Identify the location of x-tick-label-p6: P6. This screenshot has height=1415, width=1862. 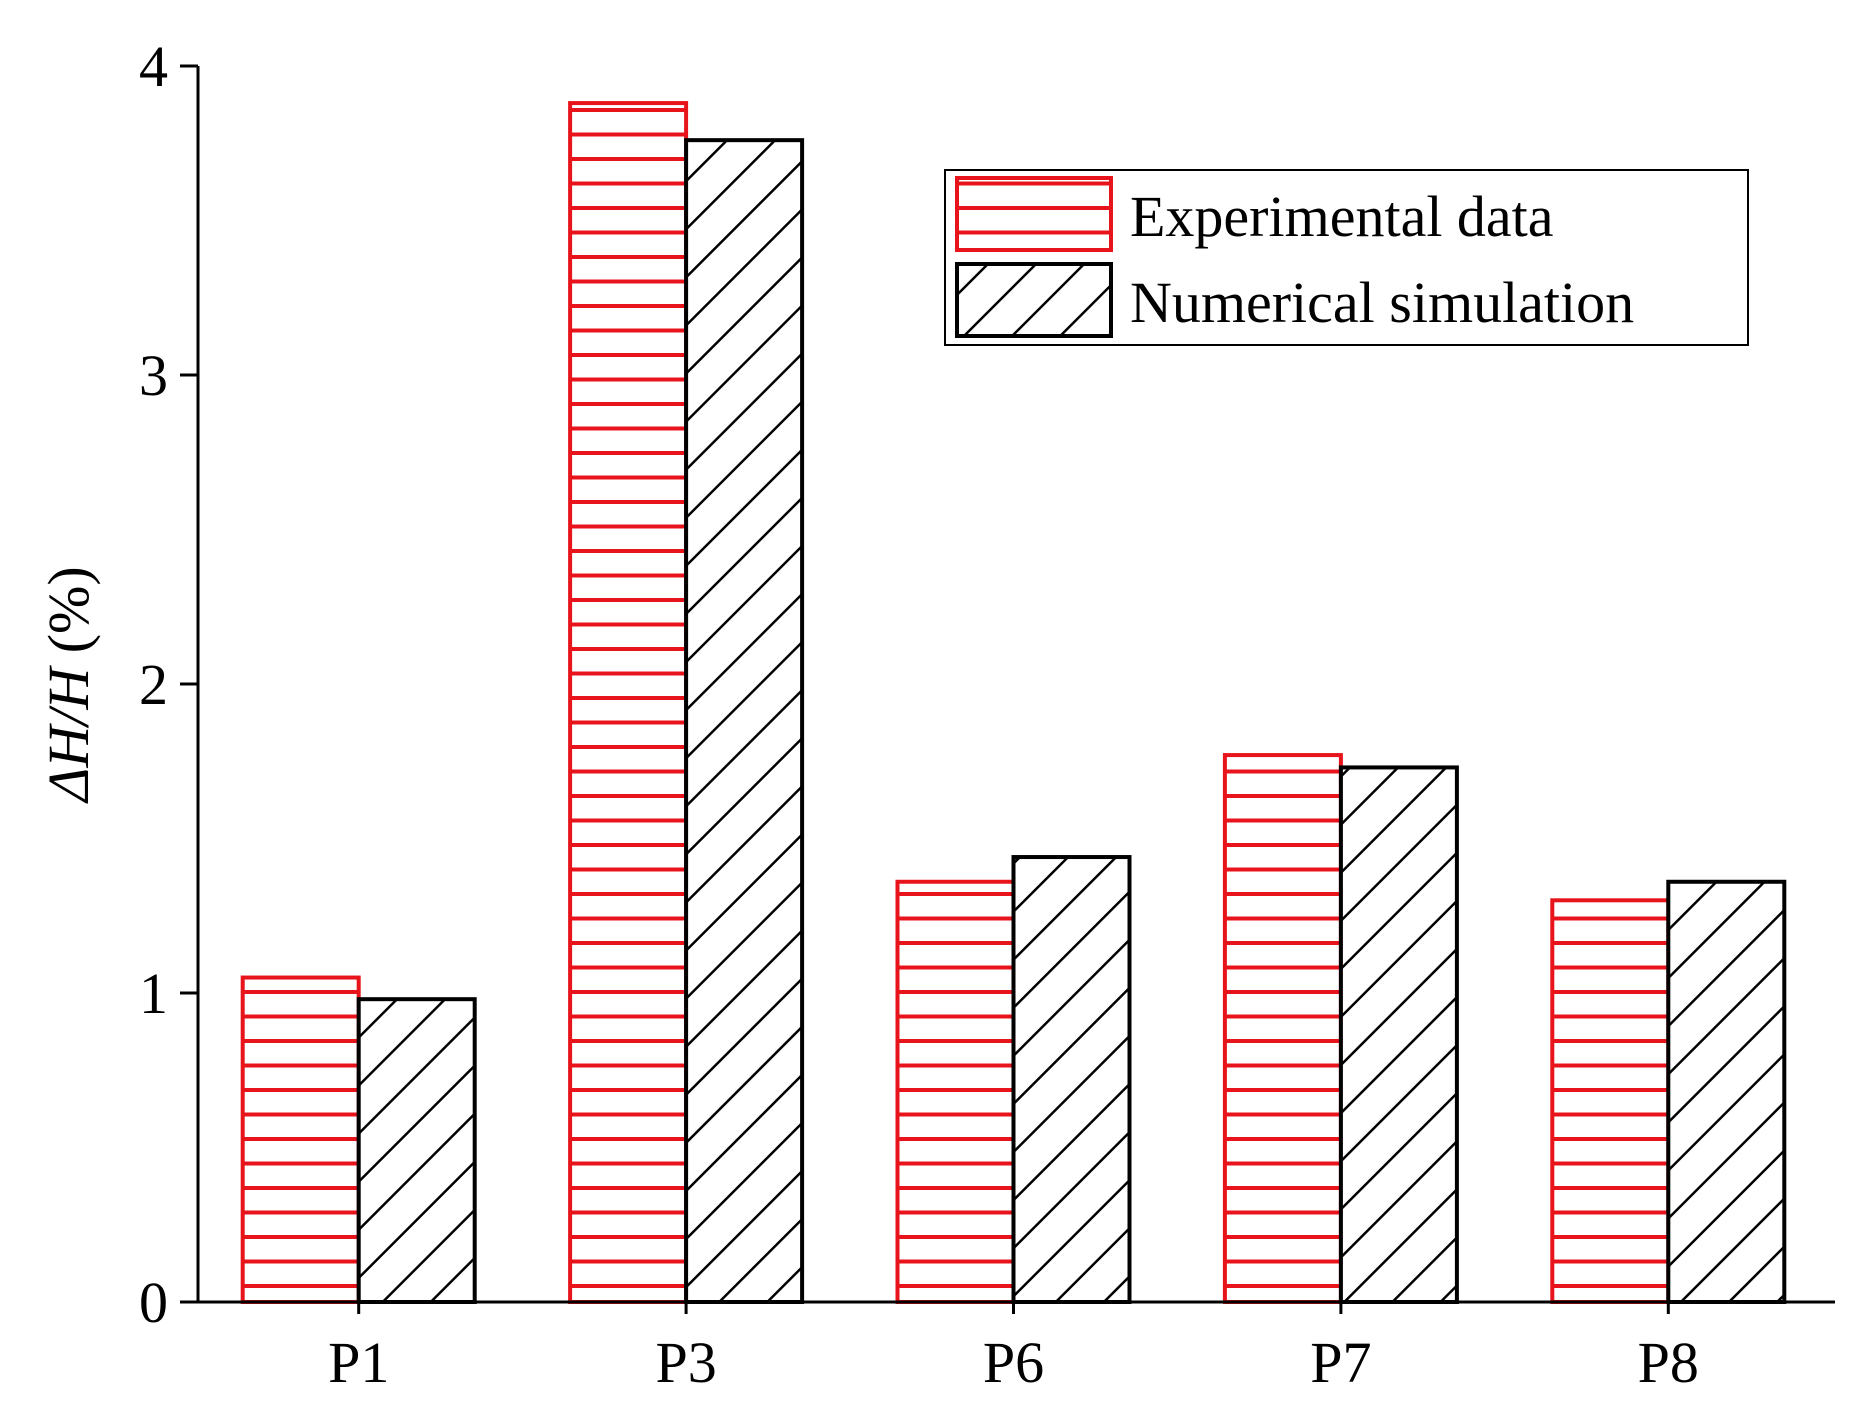
(1013, 1362).